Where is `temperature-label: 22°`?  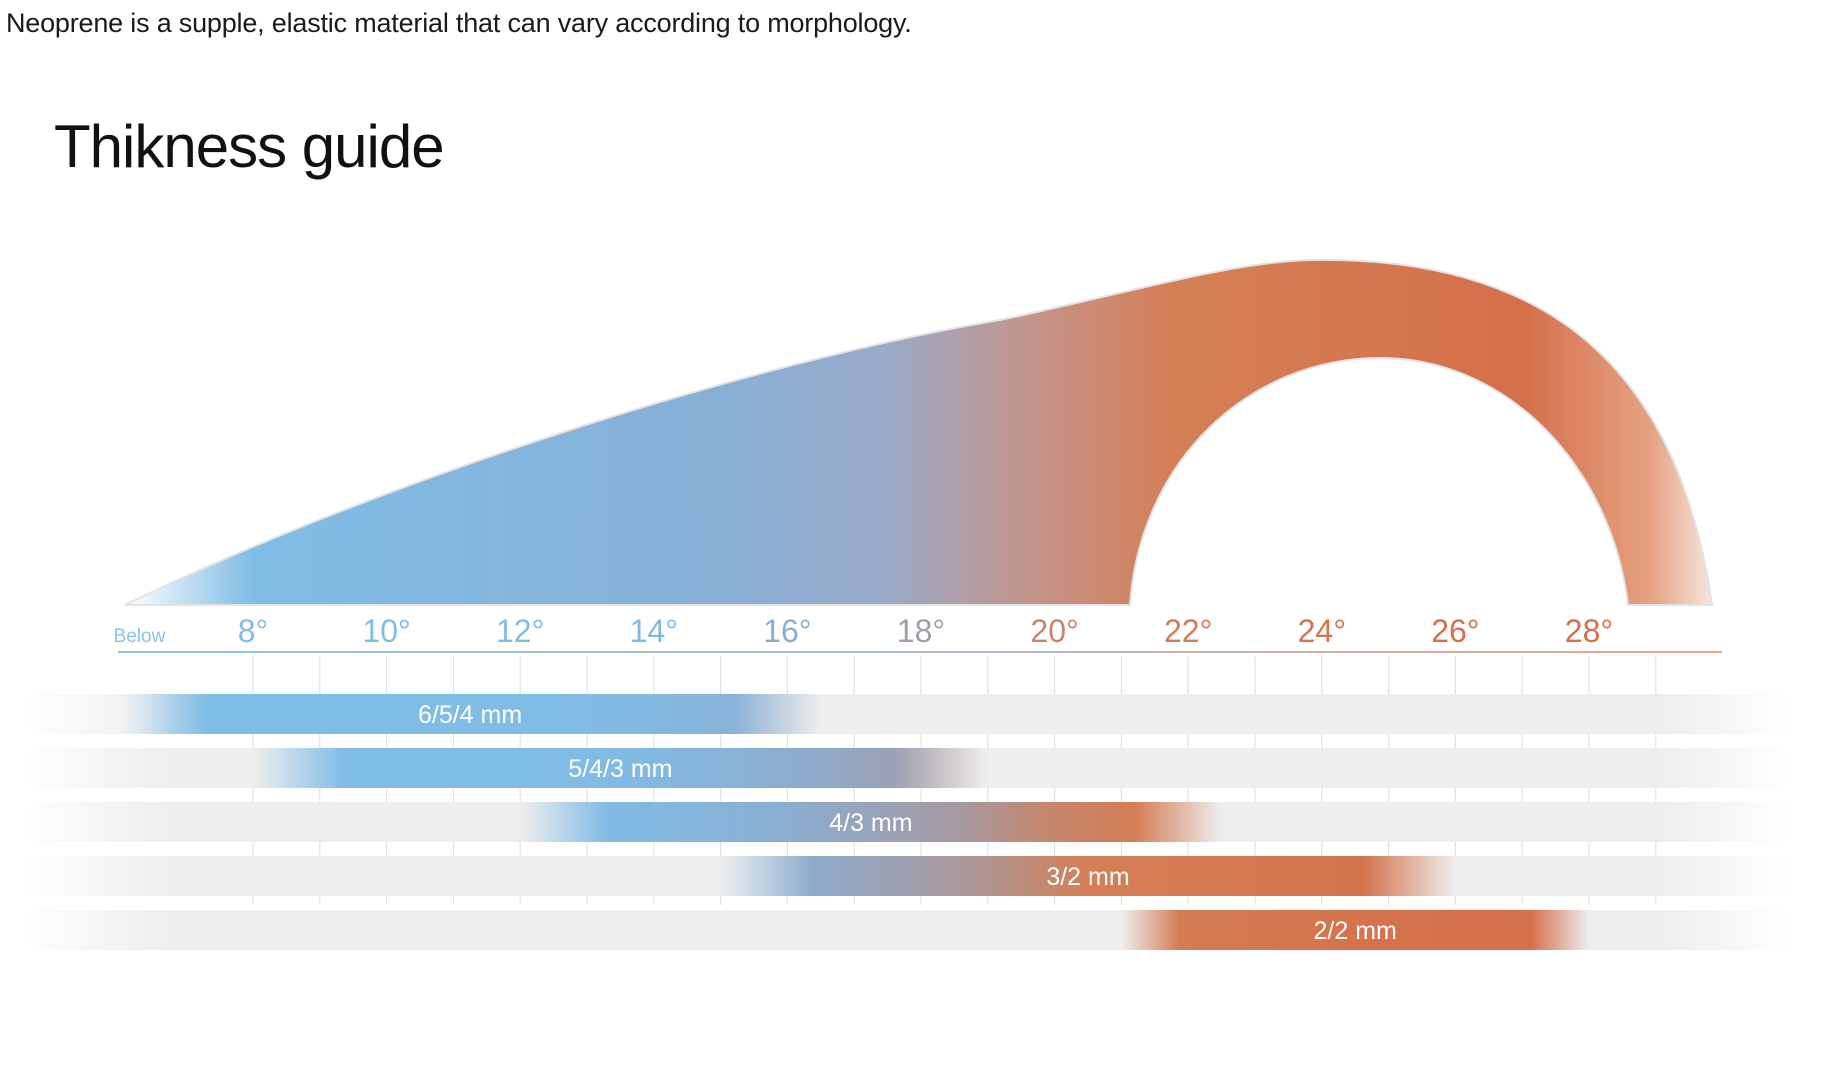 temperature-label: 22° is located at coordinates (1188, 631).